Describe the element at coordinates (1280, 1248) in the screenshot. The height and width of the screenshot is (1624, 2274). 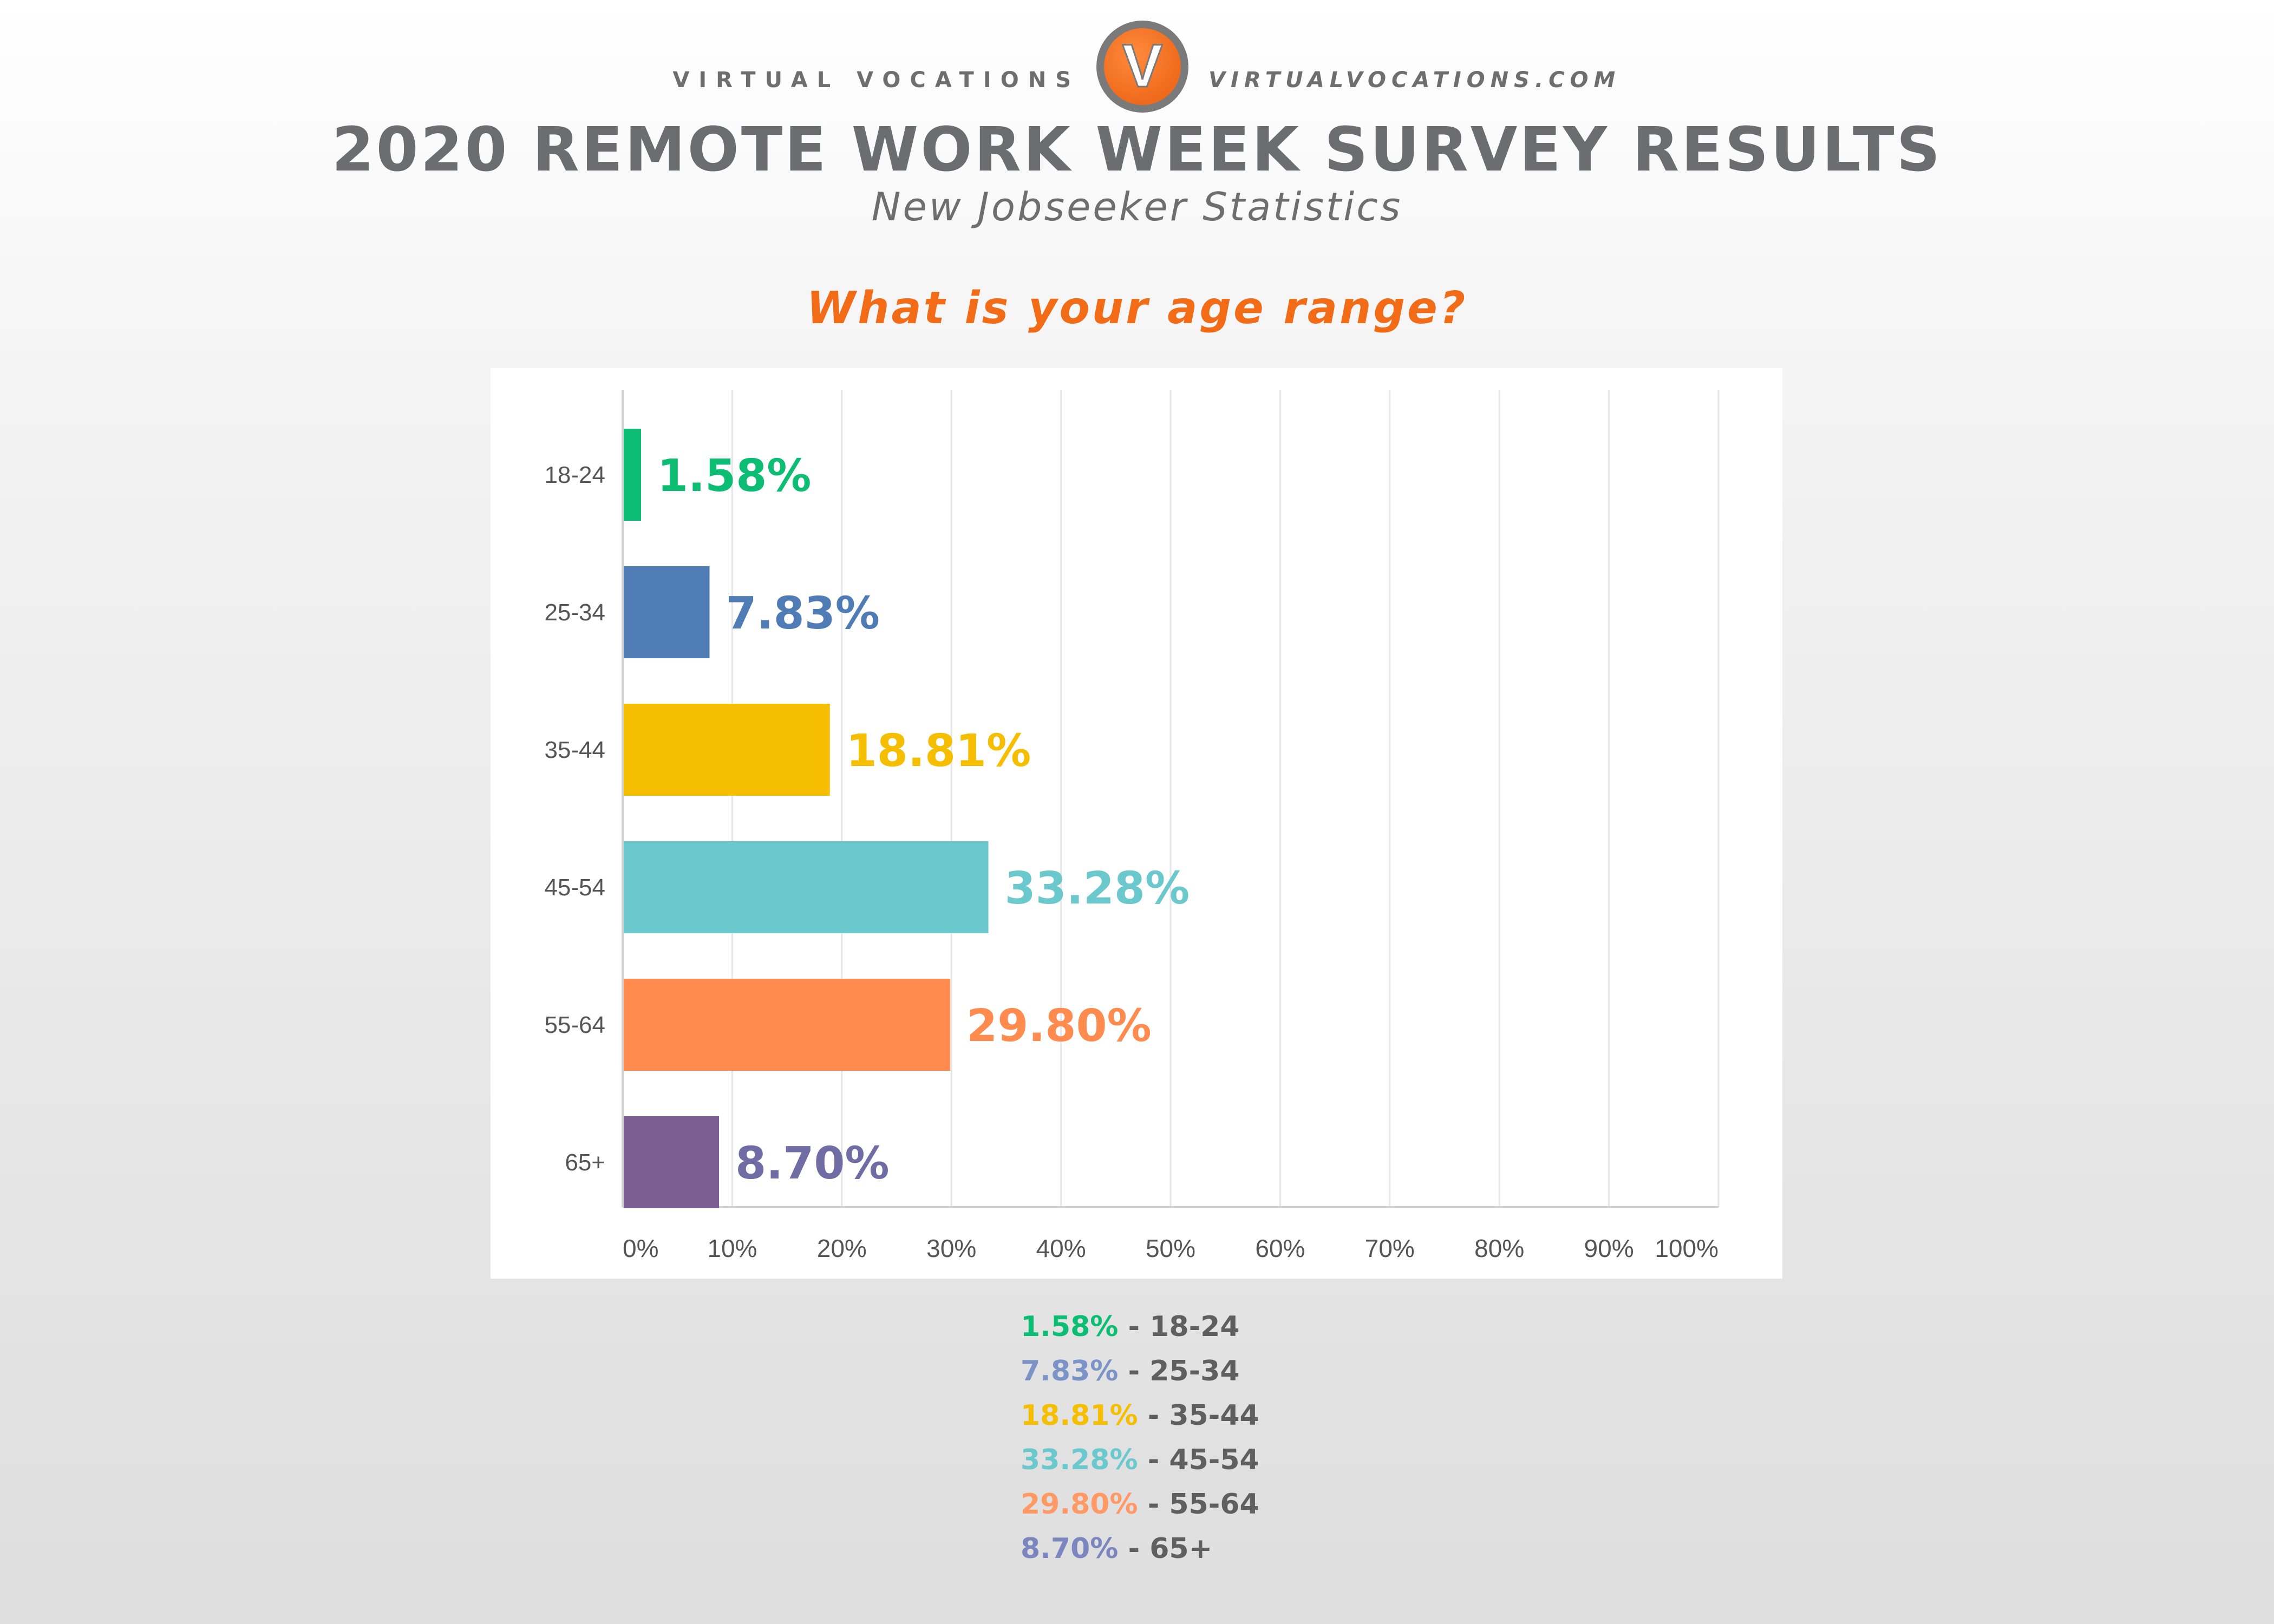
I see `x-tick-label: 60%` at that location.